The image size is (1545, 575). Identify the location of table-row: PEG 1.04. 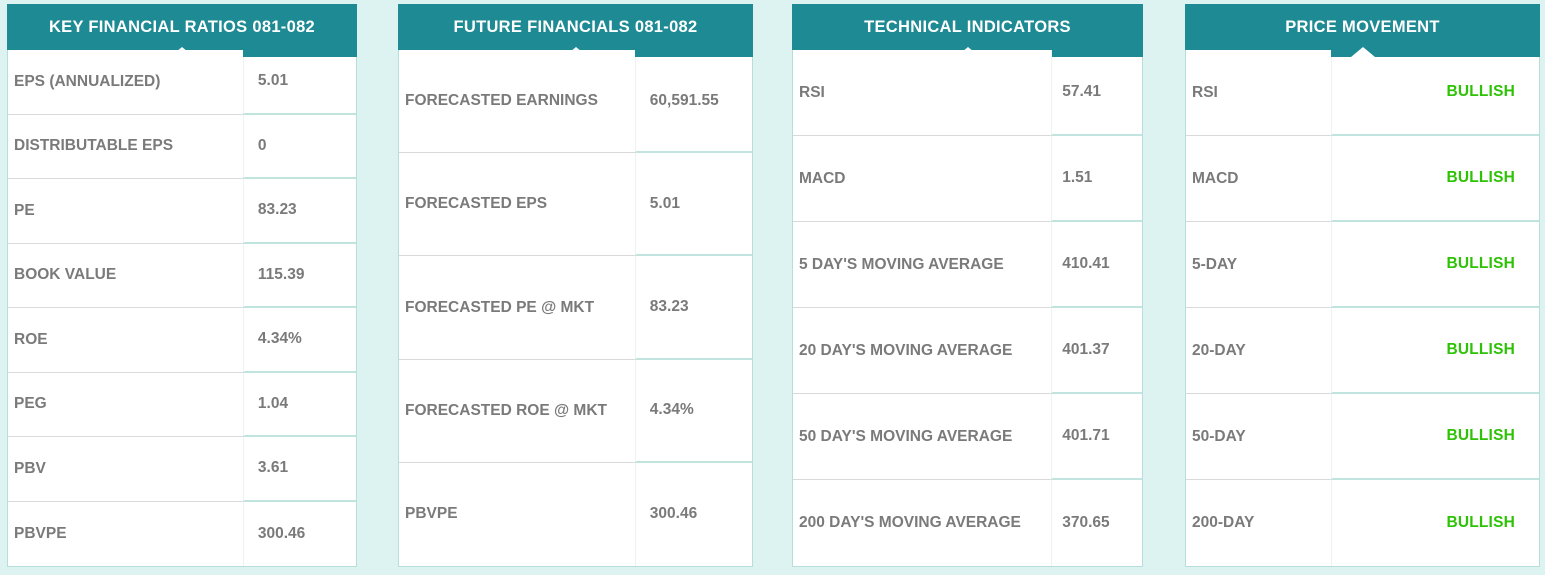
(182, 404).